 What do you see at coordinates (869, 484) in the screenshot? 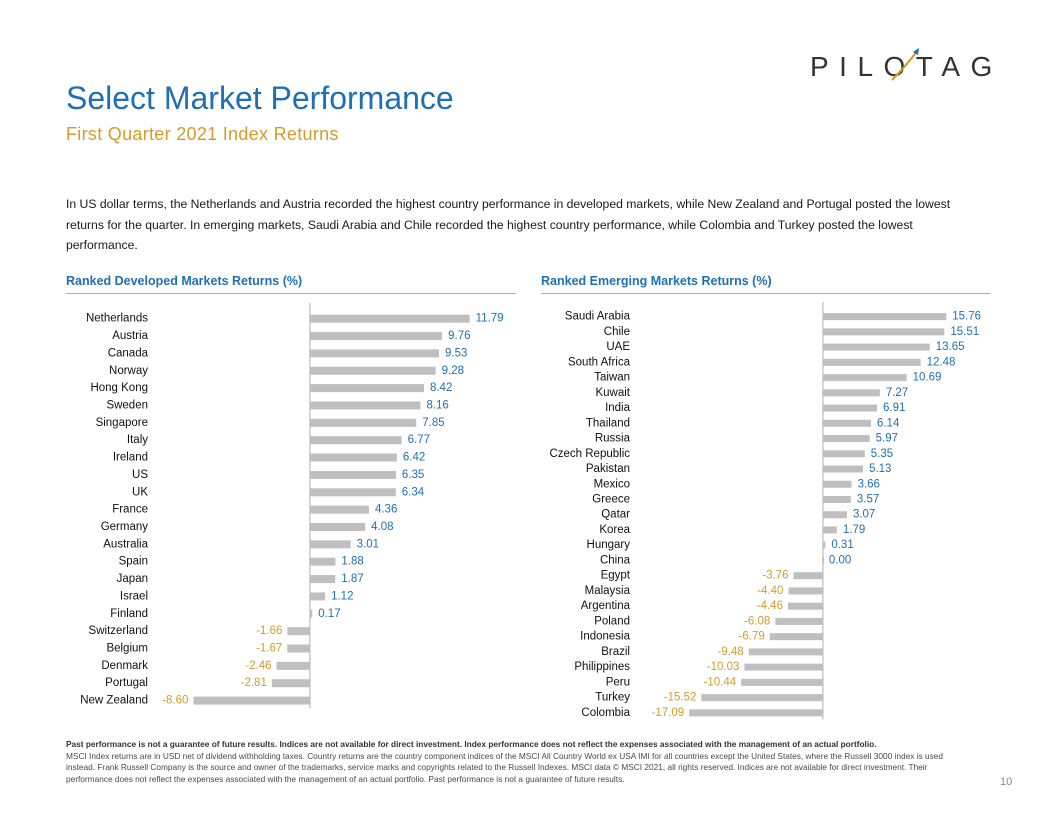
I see `emerging-value-label: 3.66` at bounding box center [869, 484].